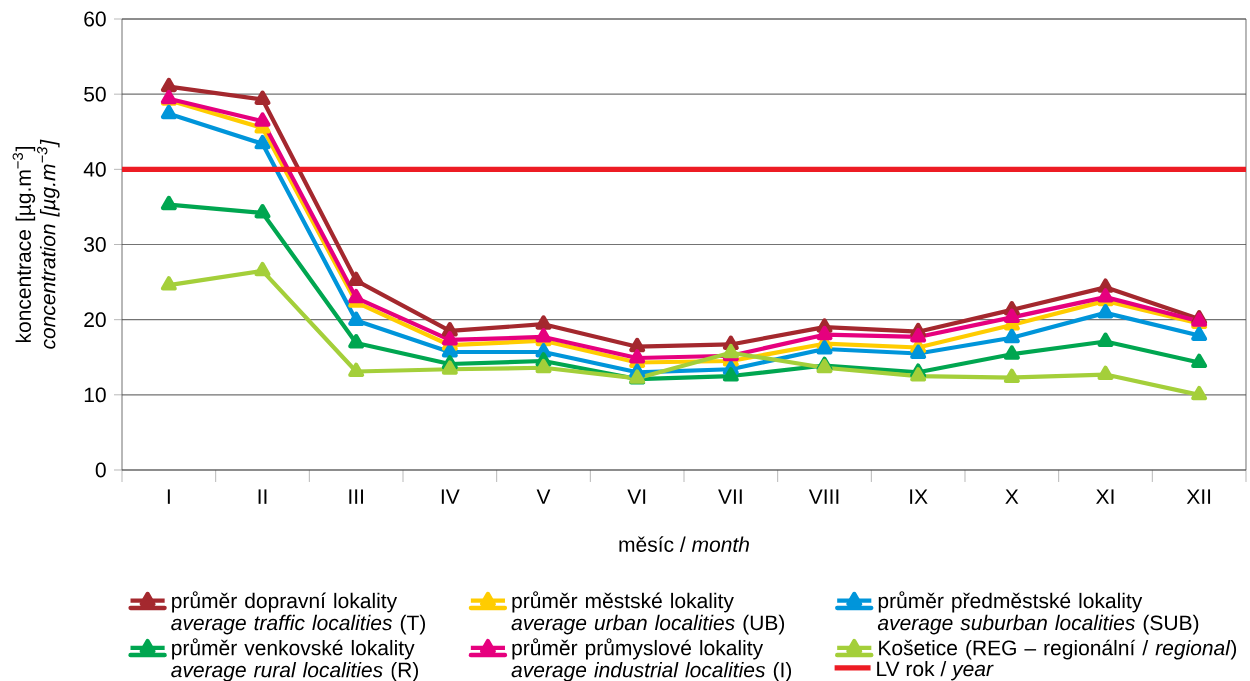  Describe the element at coordinates (919, 496) in the screenshot. I see `x-tick-label: IX` at that location.